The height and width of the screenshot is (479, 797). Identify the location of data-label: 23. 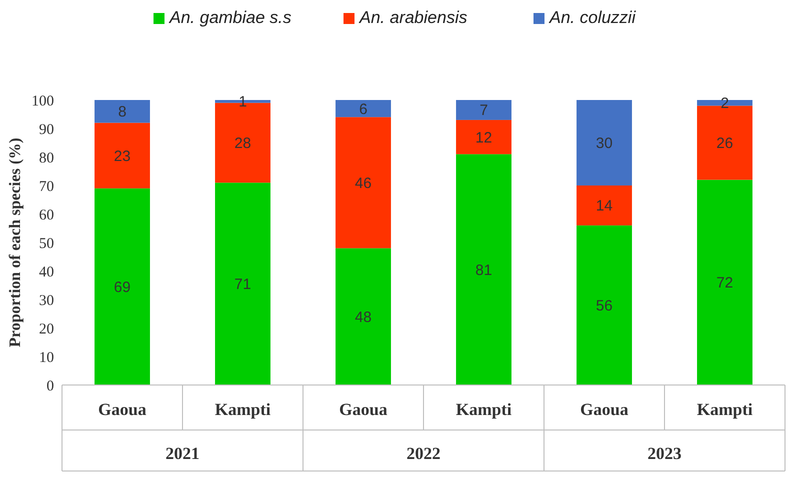
(122, 156).